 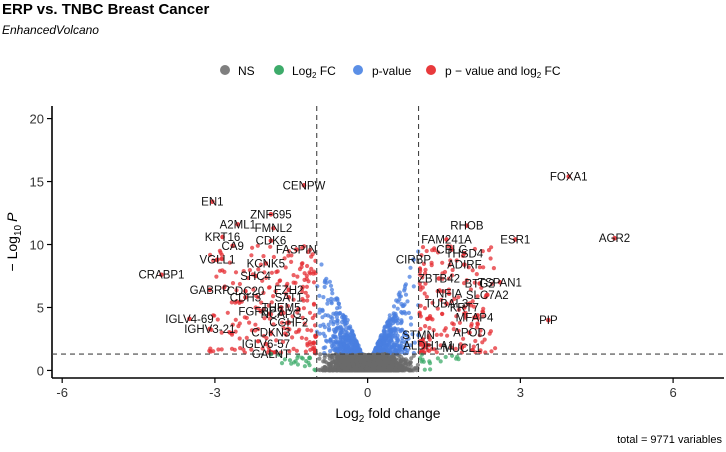 What do you see at coordinates (392, 71) in the screenshot?
I see `legend-label-pvalue: p-value` at bounding box center [392, 71].